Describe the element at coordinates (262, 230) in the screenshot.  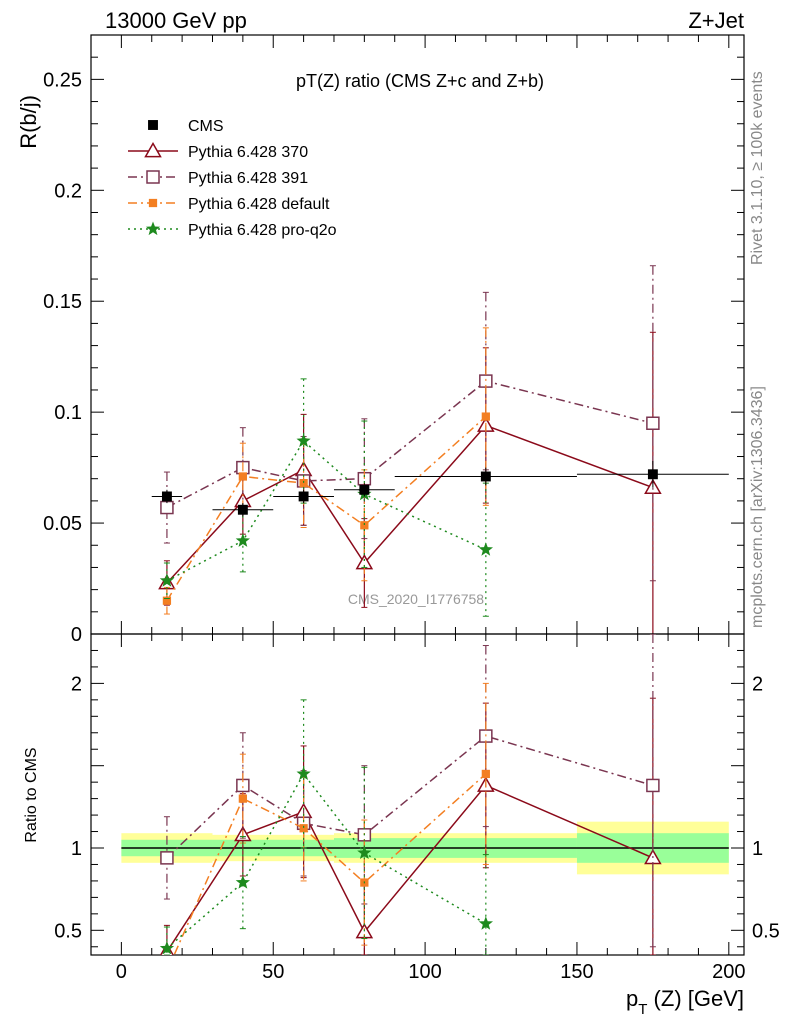
I see `legend-label: Pythia 6.428 pro-q2o` at that location.